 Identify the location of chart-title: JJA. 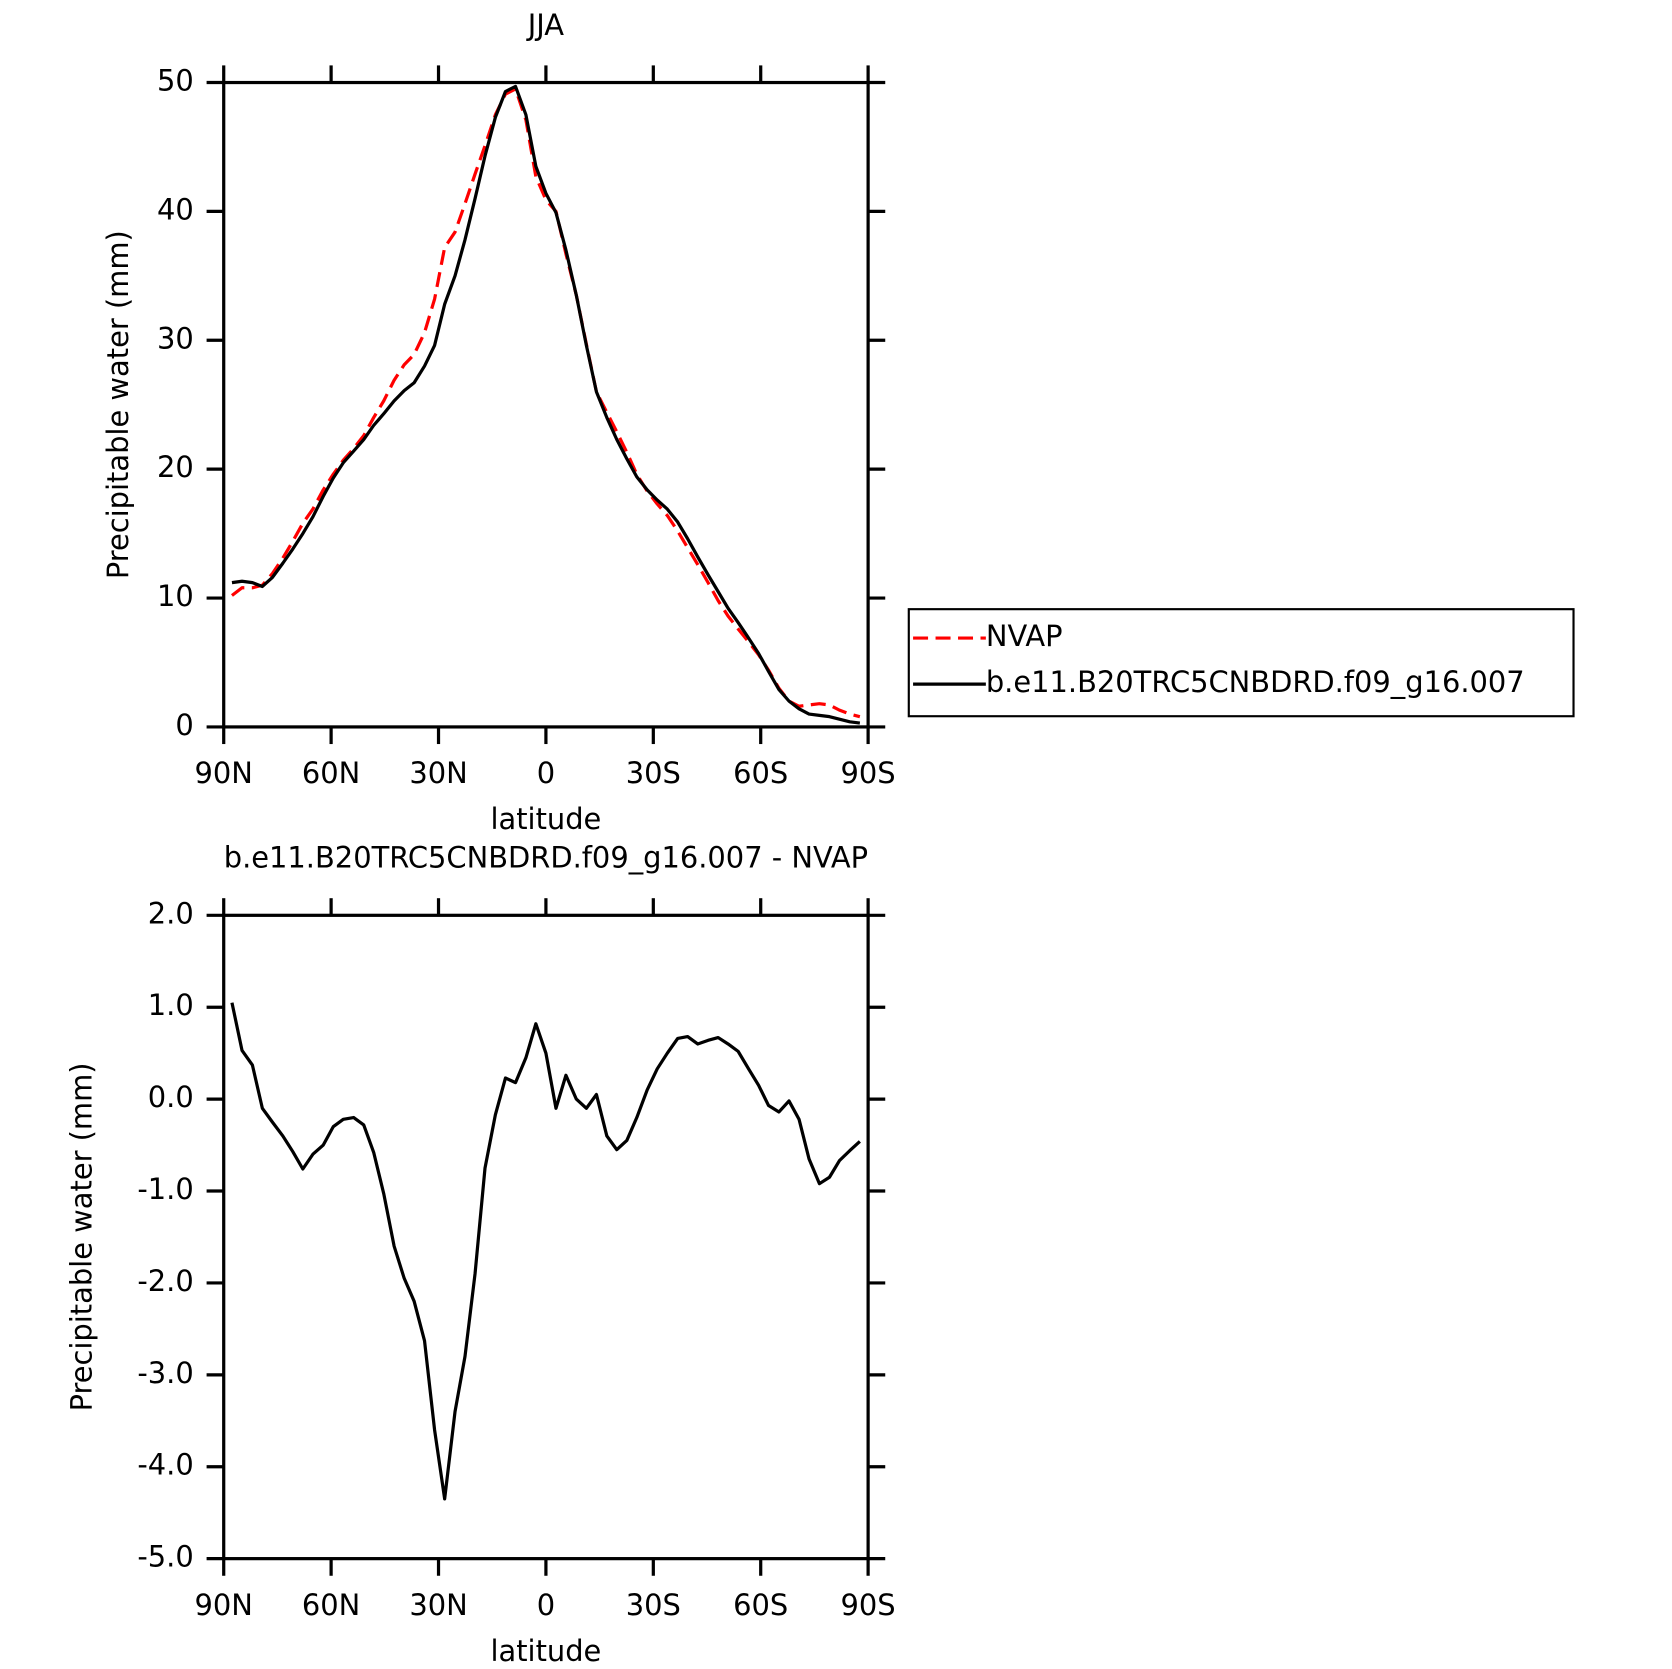
(545, 25).